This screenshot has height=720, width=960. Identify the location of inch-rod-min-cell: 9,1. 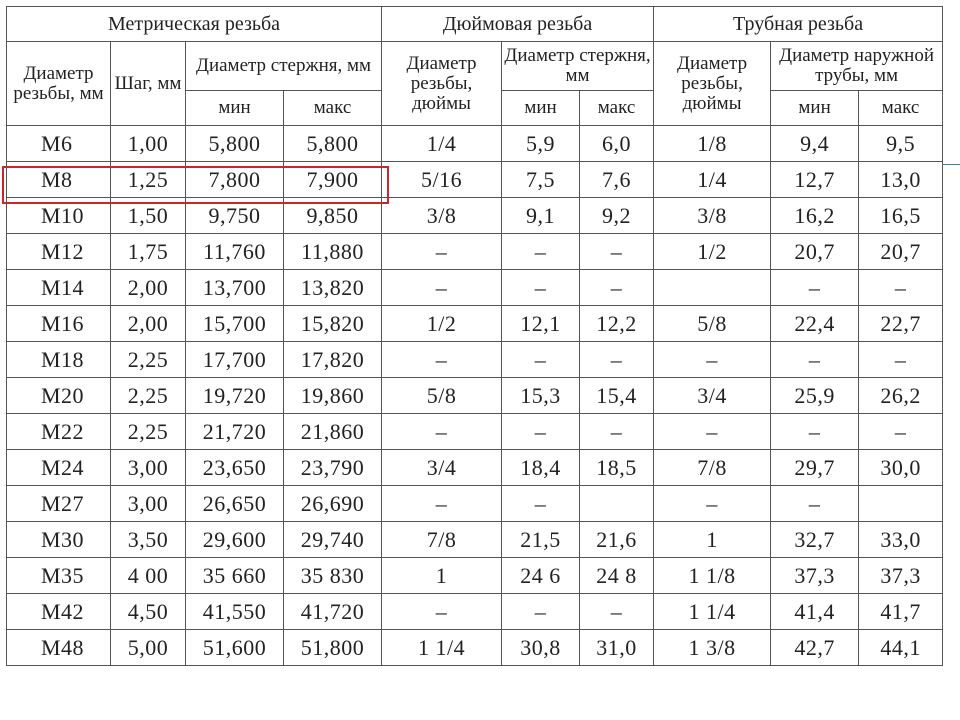
(541, 215).